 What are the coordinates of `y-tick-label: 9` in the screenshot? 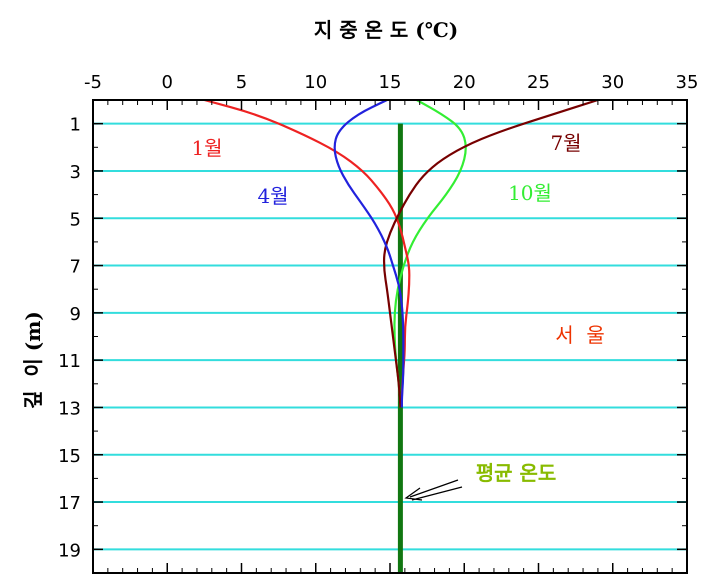 It's located at (75, 314).